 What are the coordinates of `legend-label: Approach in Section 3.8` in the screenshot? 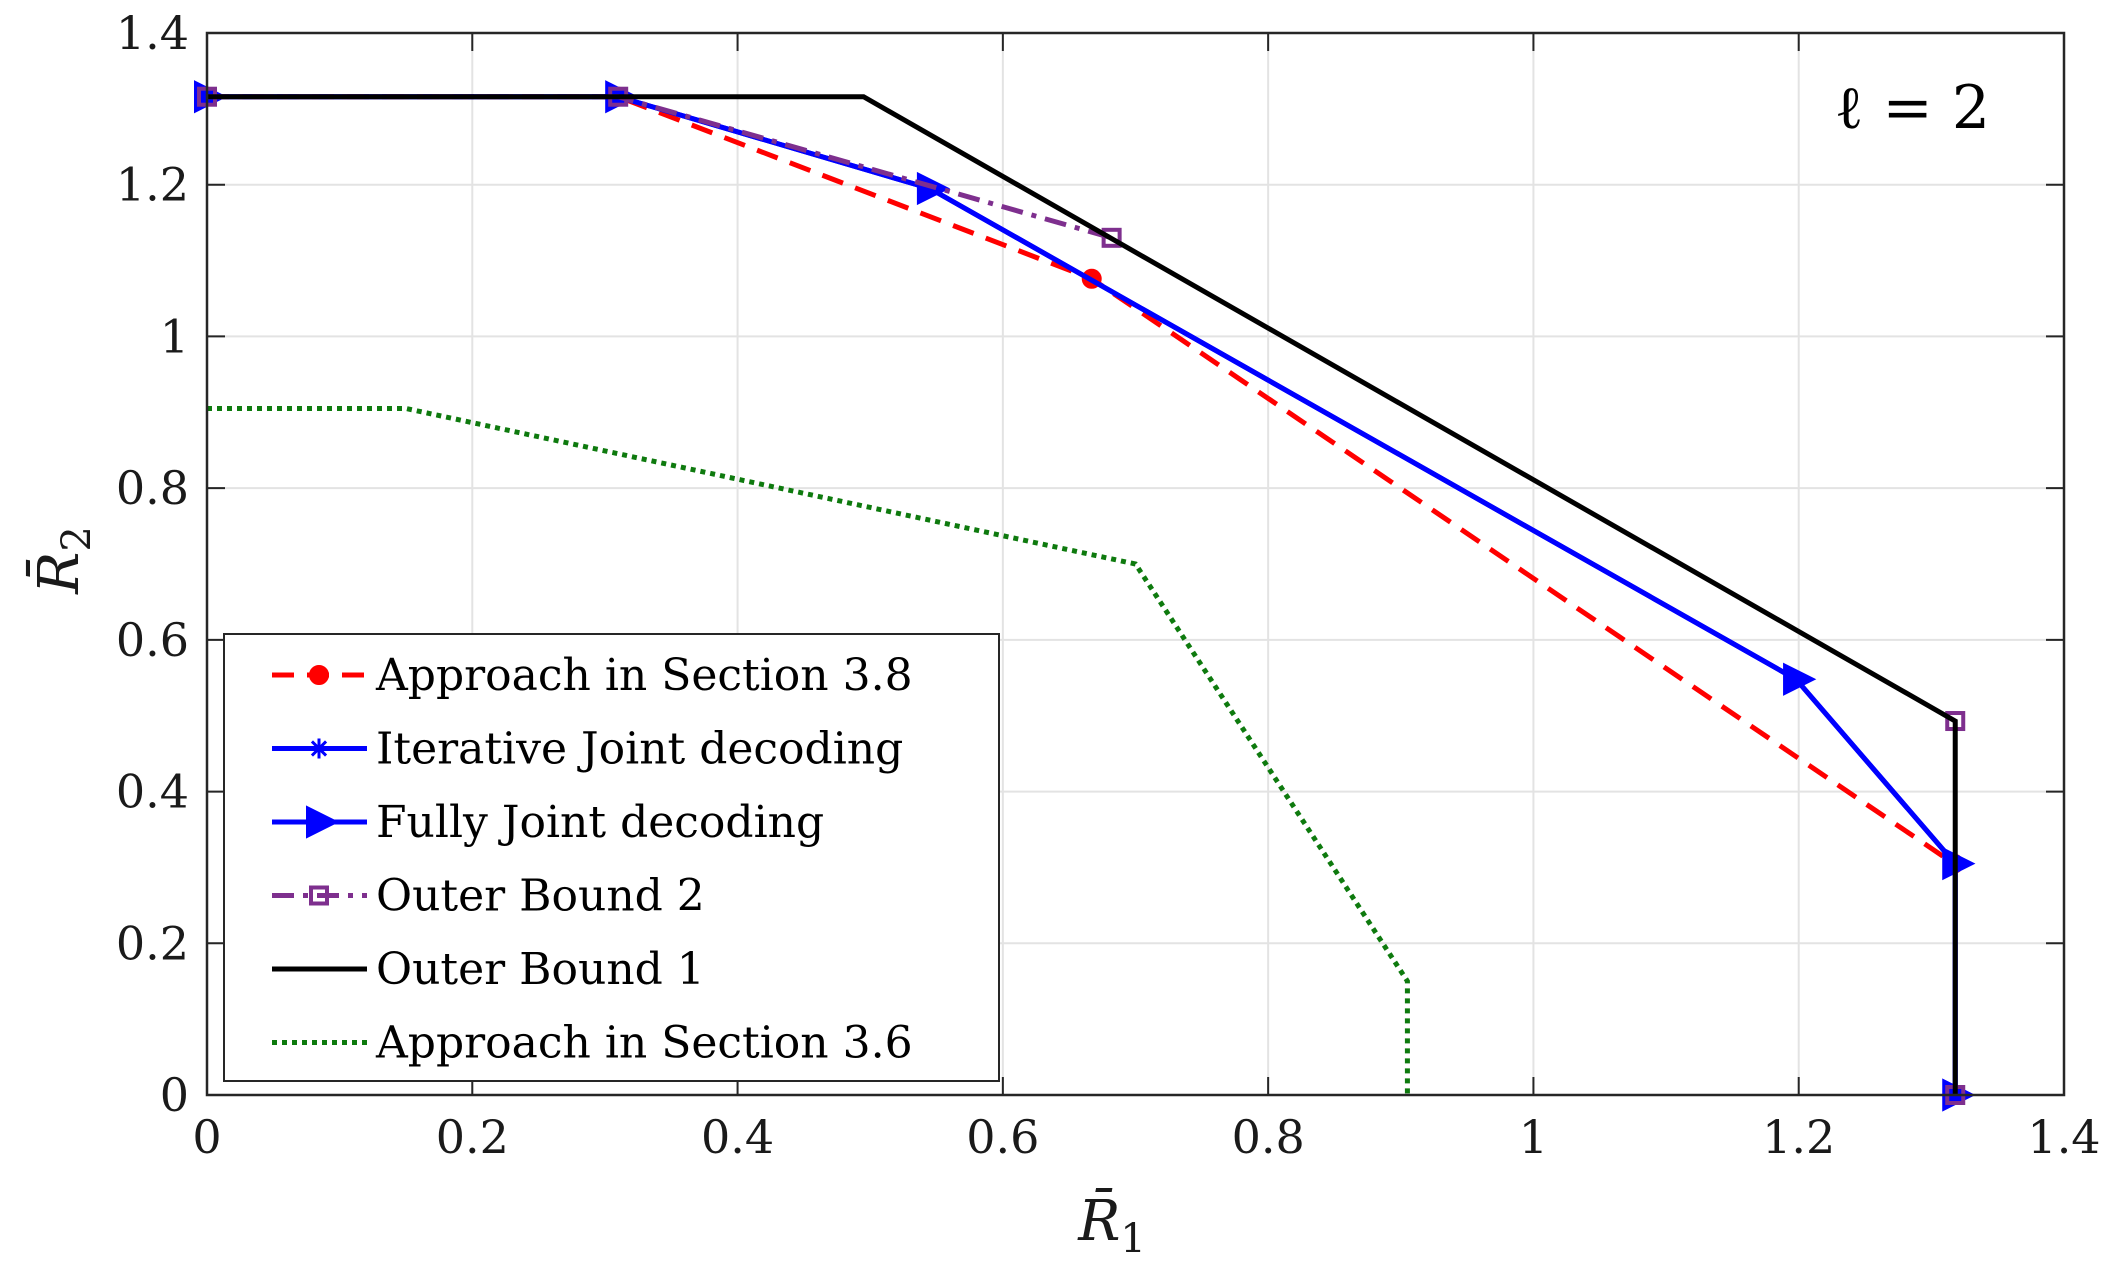 It's located at (644, 675).